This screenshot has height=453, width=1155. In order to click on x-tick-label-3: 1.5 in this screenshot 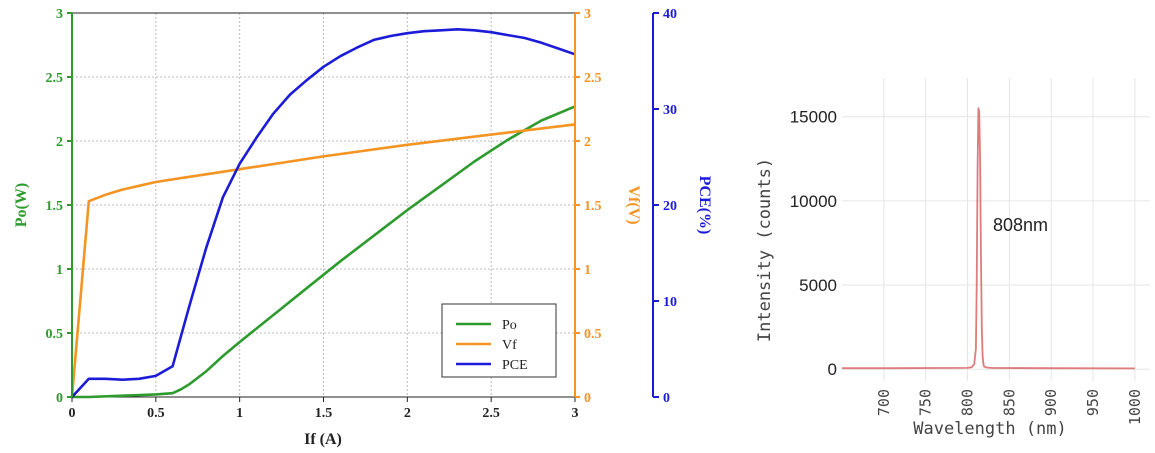, I will do `click(324, 413)`.